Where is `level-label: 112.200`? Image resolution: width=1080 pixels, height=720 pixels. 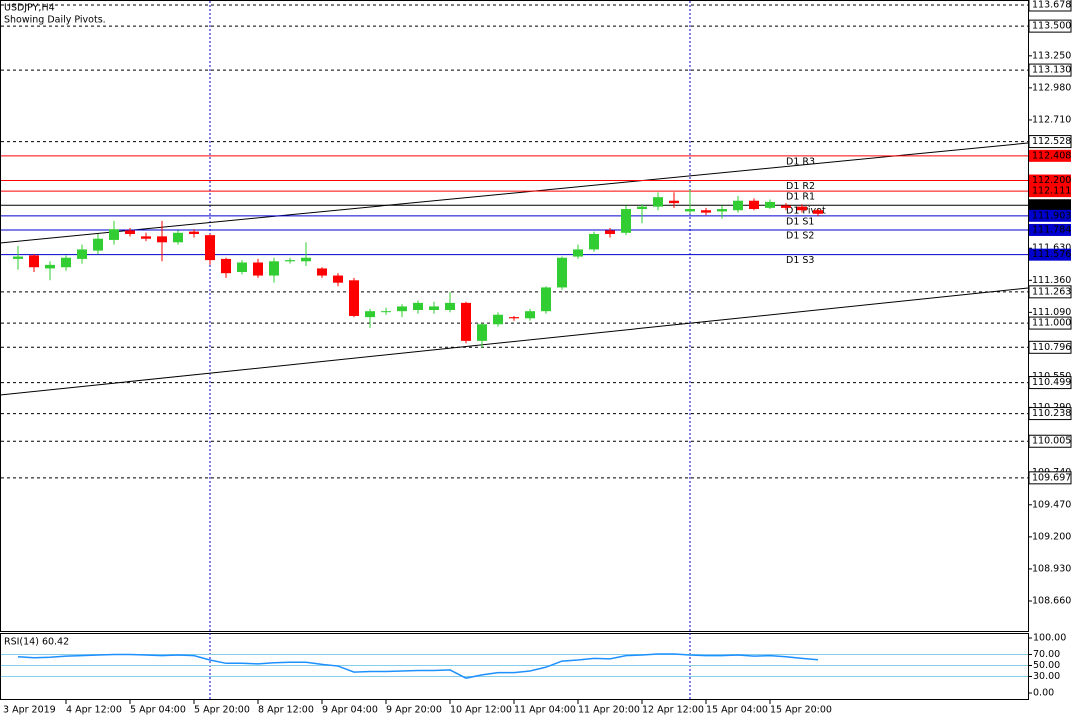 level-label: 112.200 is located at coordinates (1051, 180).